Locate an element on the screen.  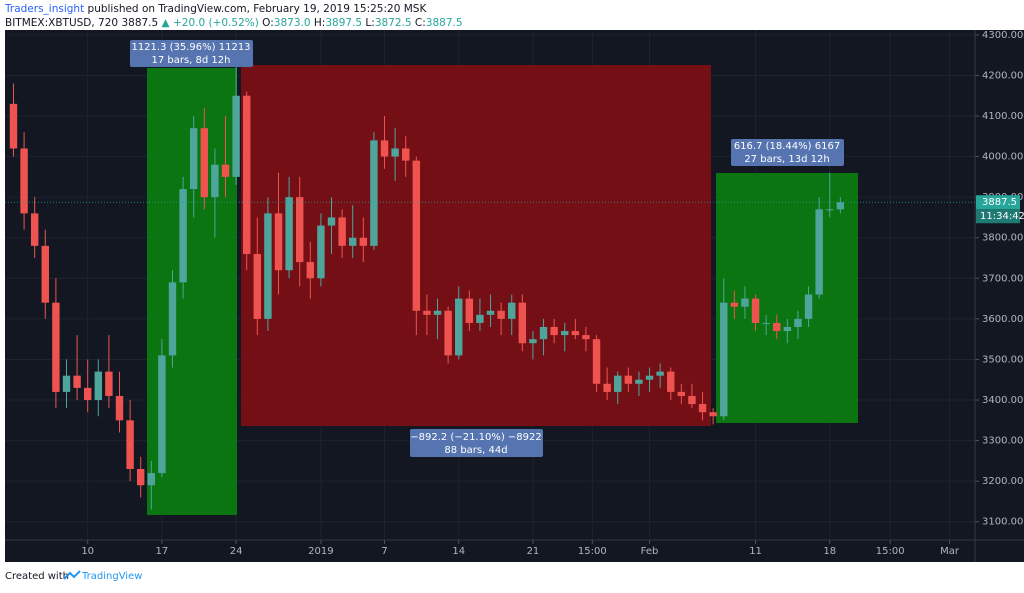
symbol: BITMEX:XBTUSD, 720 is located at coordinates (61, 23).